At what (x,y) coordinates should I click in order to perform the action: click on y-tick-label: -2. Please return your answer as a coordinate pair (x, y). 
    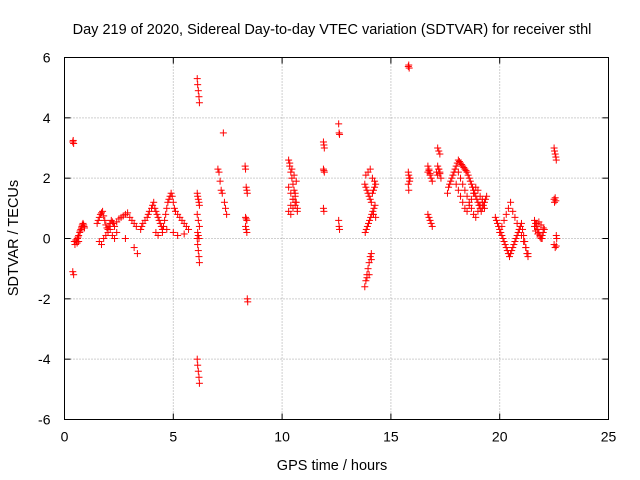
    Looking at the image, I should click on (44, 299).